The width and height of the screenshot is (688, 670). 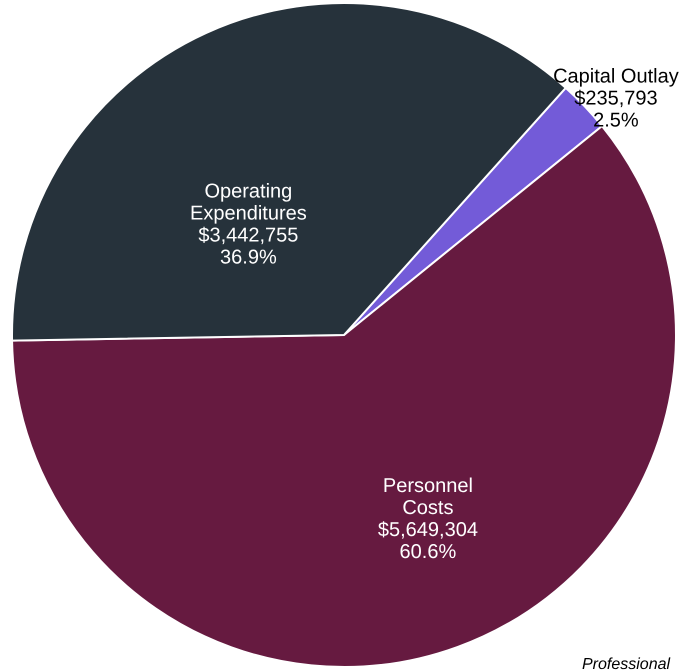 I want to click on slice-label: Capital Outlay, so click(x=616, y=77).